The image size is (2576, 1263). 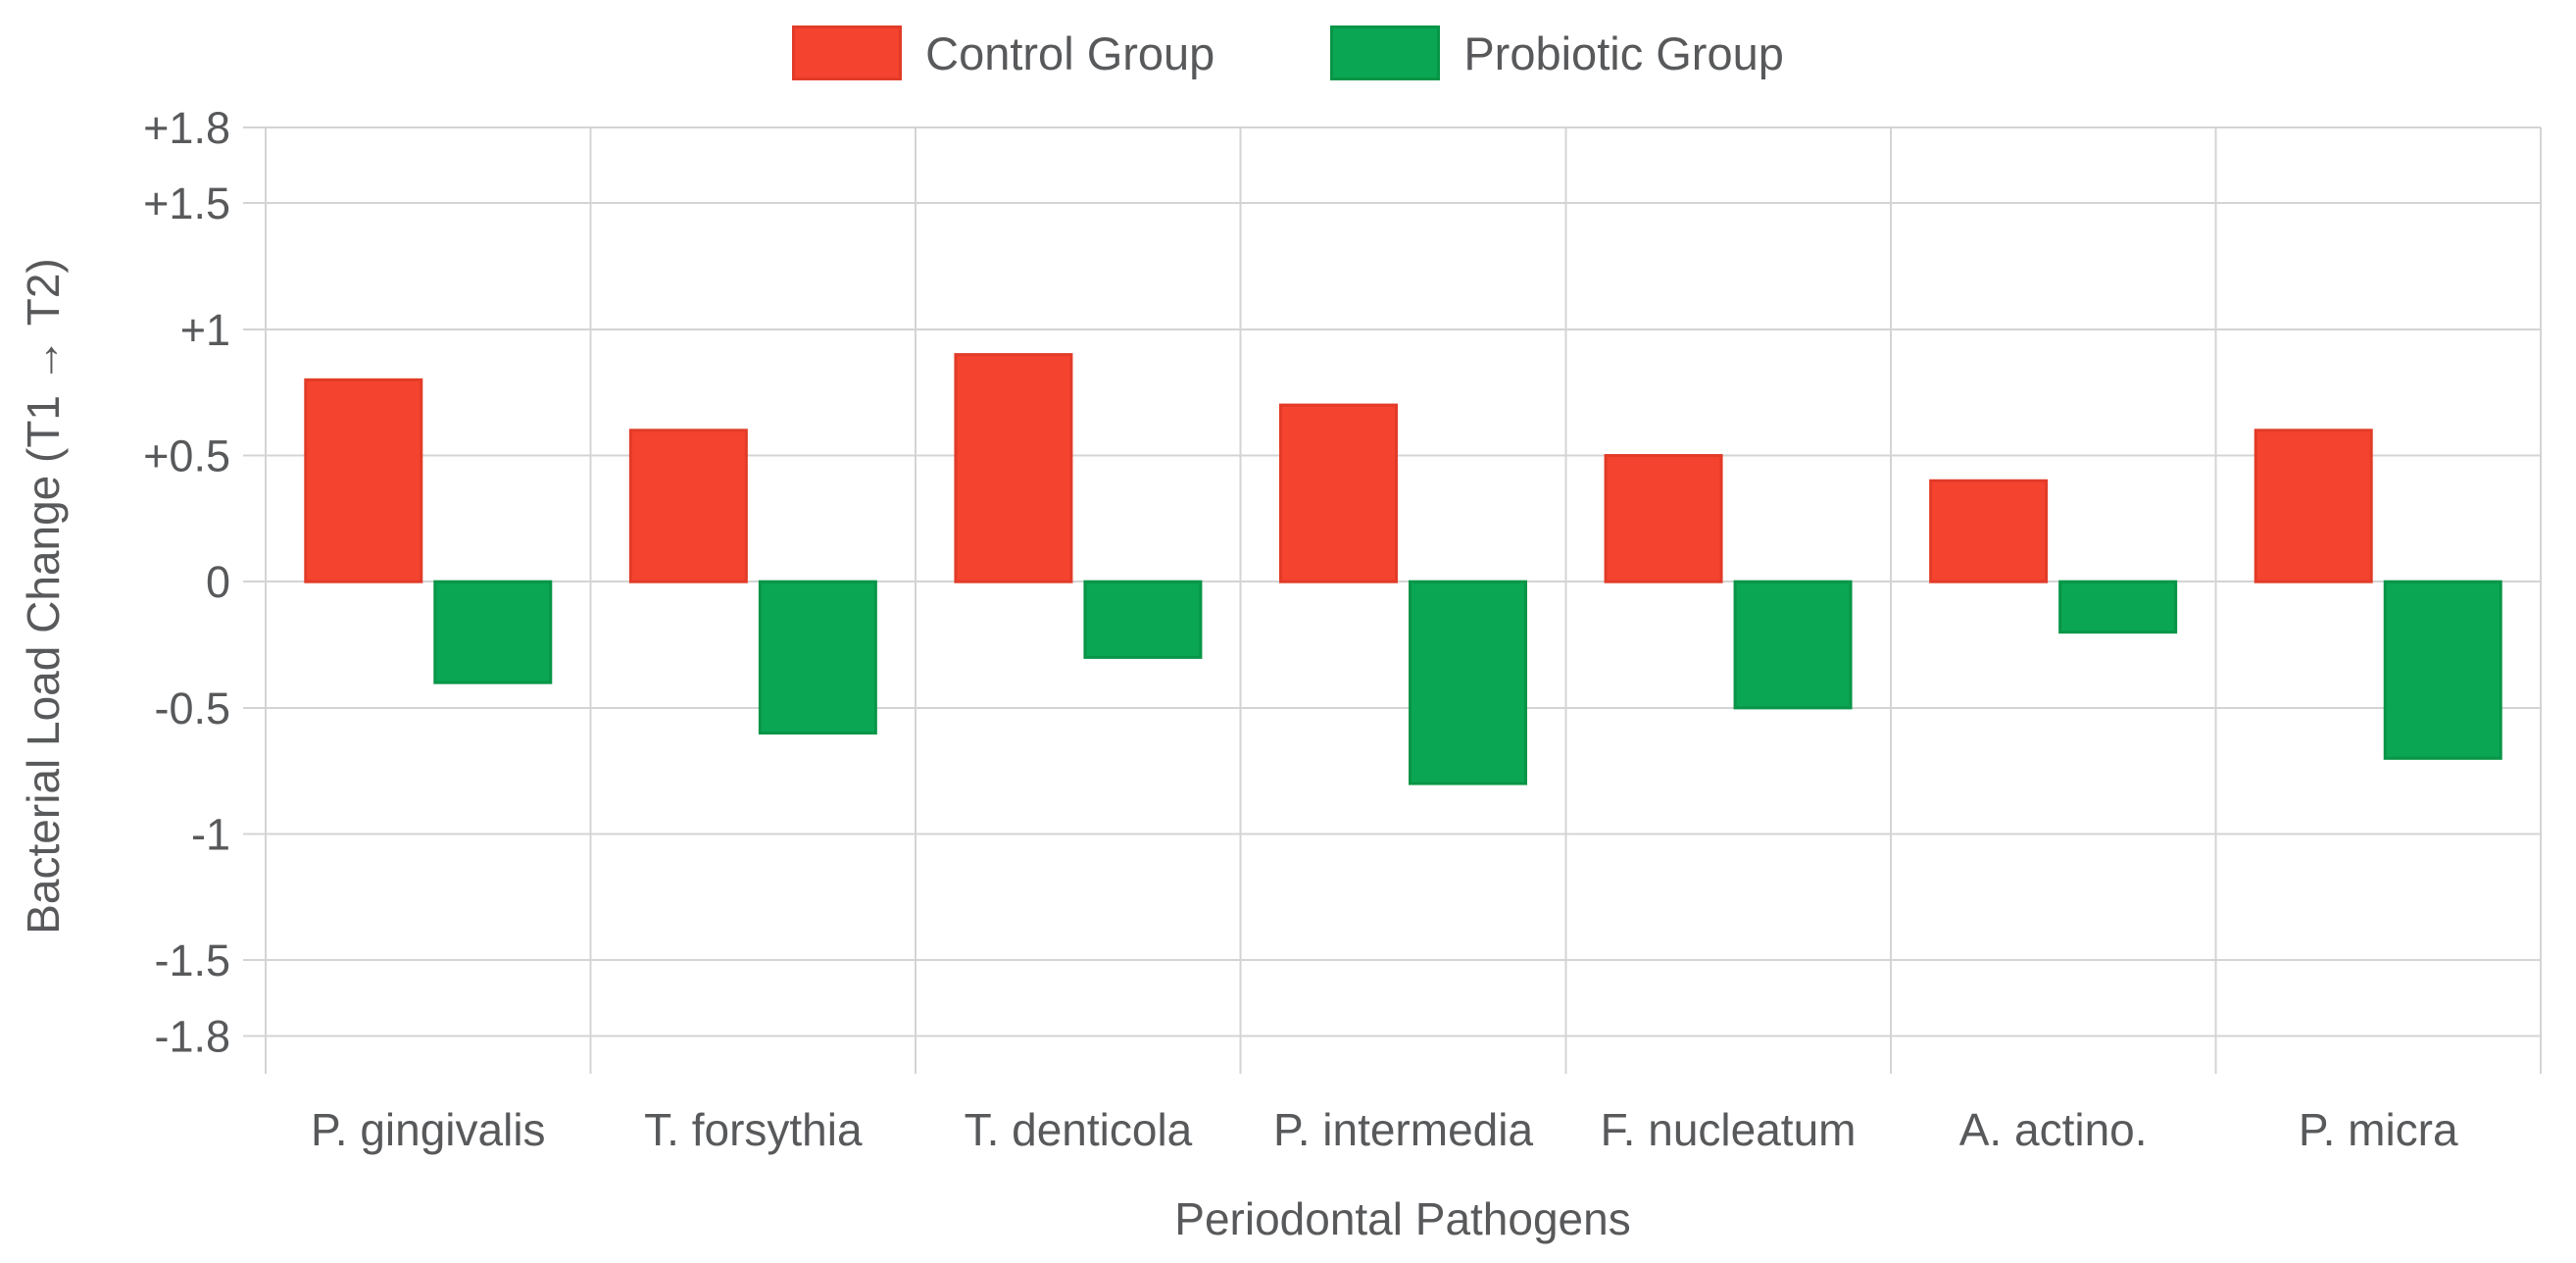 What do you see at coordinates (2378, 1129) in the screenshot?
I see `x-category-label-p-micra: P. micra` at bounding box center [2378, 1129].